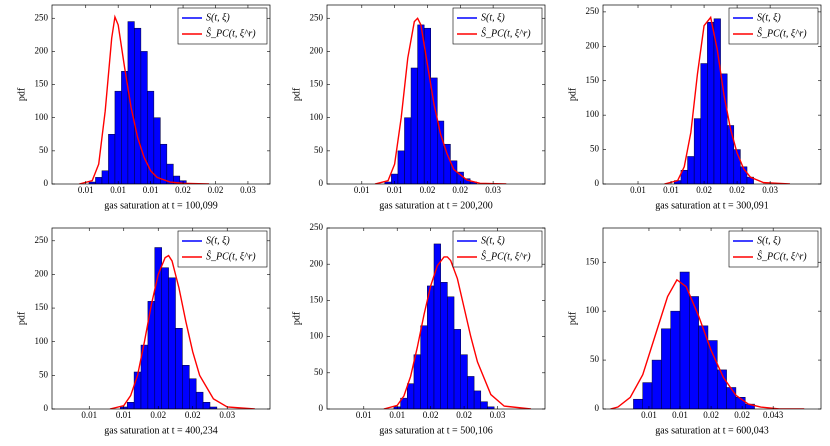 Image resolution: width=830 pixels, height=446 pixels. What do you see at coordinates (160, 430) in the screenshot?
I see `x-axis-label: gas saturation at t = 400,234` at bounding box center [160, 430].